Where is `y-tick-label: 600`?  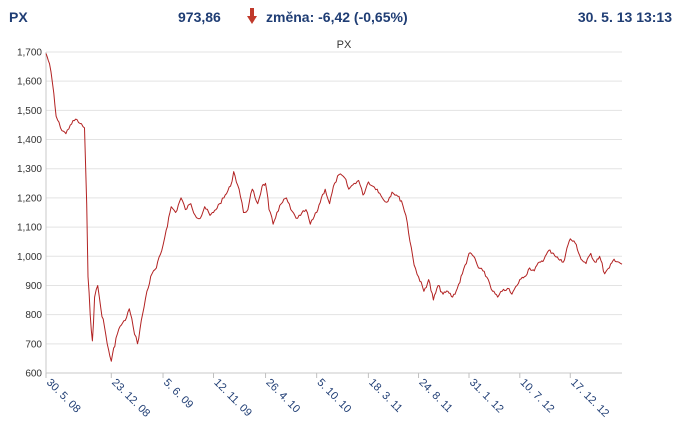
y-tick-label: 600 is located at coordinates (33, 374).